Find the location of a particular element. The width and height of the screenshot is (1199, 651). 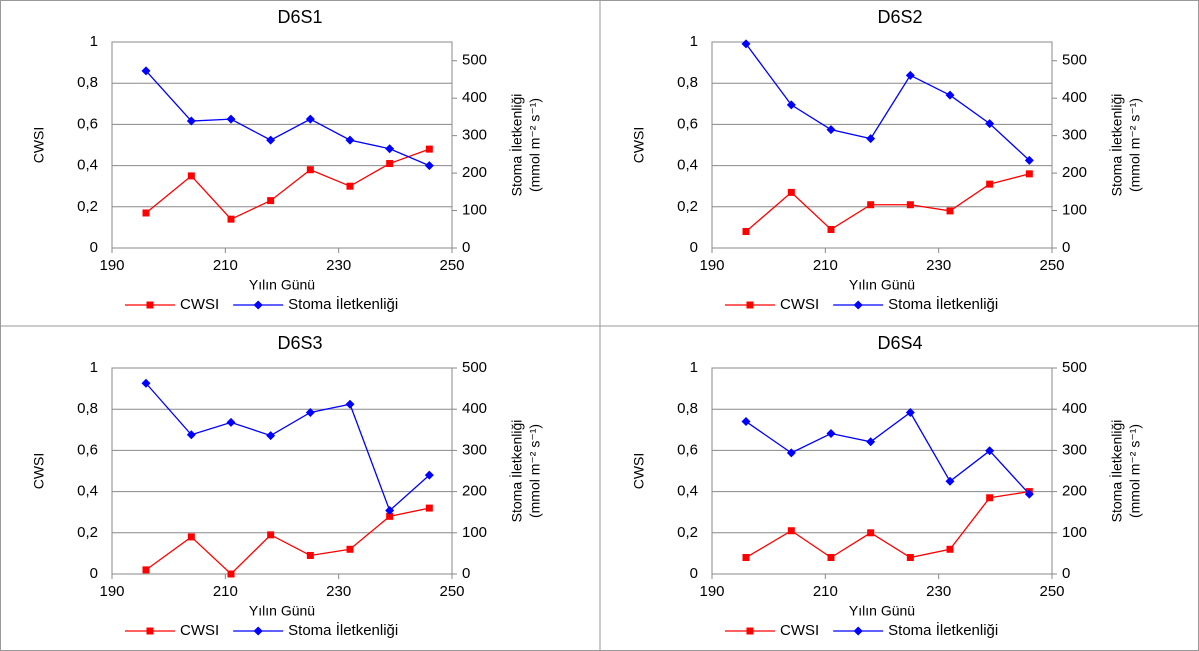

plot-area is located at coordinates (882, 145).